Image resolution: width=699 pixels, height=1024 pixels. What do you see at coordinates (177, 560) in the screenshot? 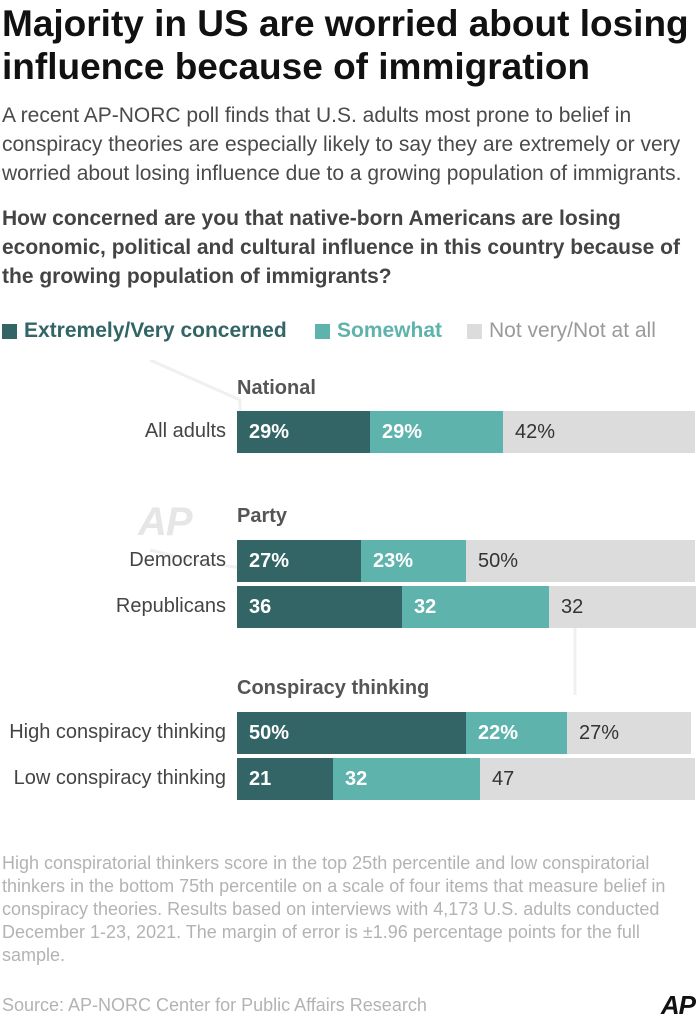
I see `row-label-democrats: Democrats` at bounding box center [177, 560].